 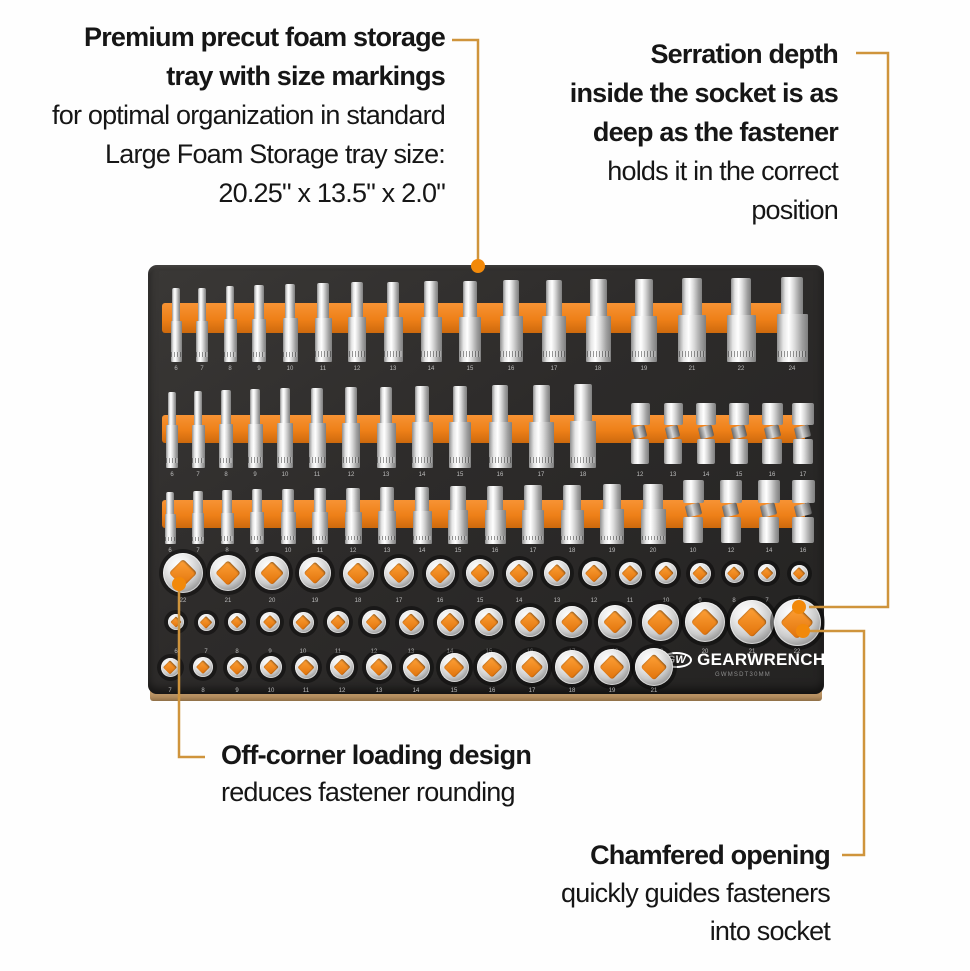 What do you see at coordinates (673, 434) in the screenshot?
I see `universal-joint-socket` at bounding box center [673, 434].